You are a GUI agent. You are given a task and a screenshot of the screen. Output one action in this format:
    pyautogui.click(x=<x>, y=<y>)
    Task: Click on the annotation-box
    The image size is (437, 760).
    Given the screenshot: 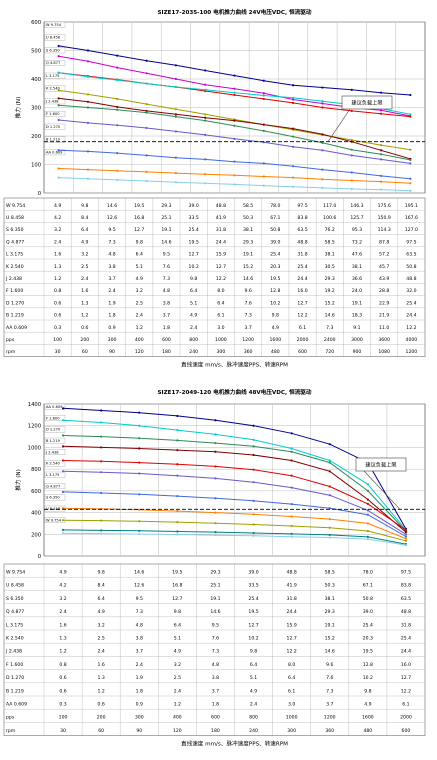 What is the action you would take?
    pyautogui.click(x=367, y=102)
    